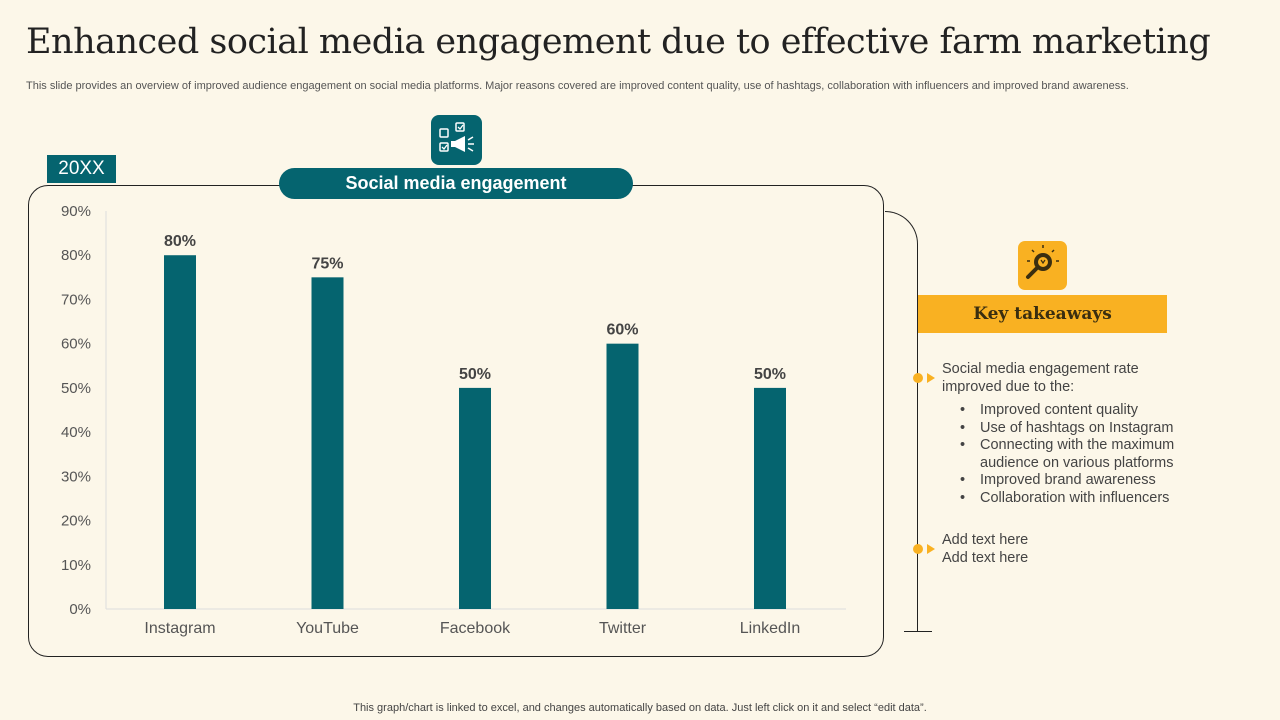 Image resolution: width=1280 pixels, height=720 pixels. Describe the element at coordinates (901, 421) in the screenshot. I see `connector-line` at that location.